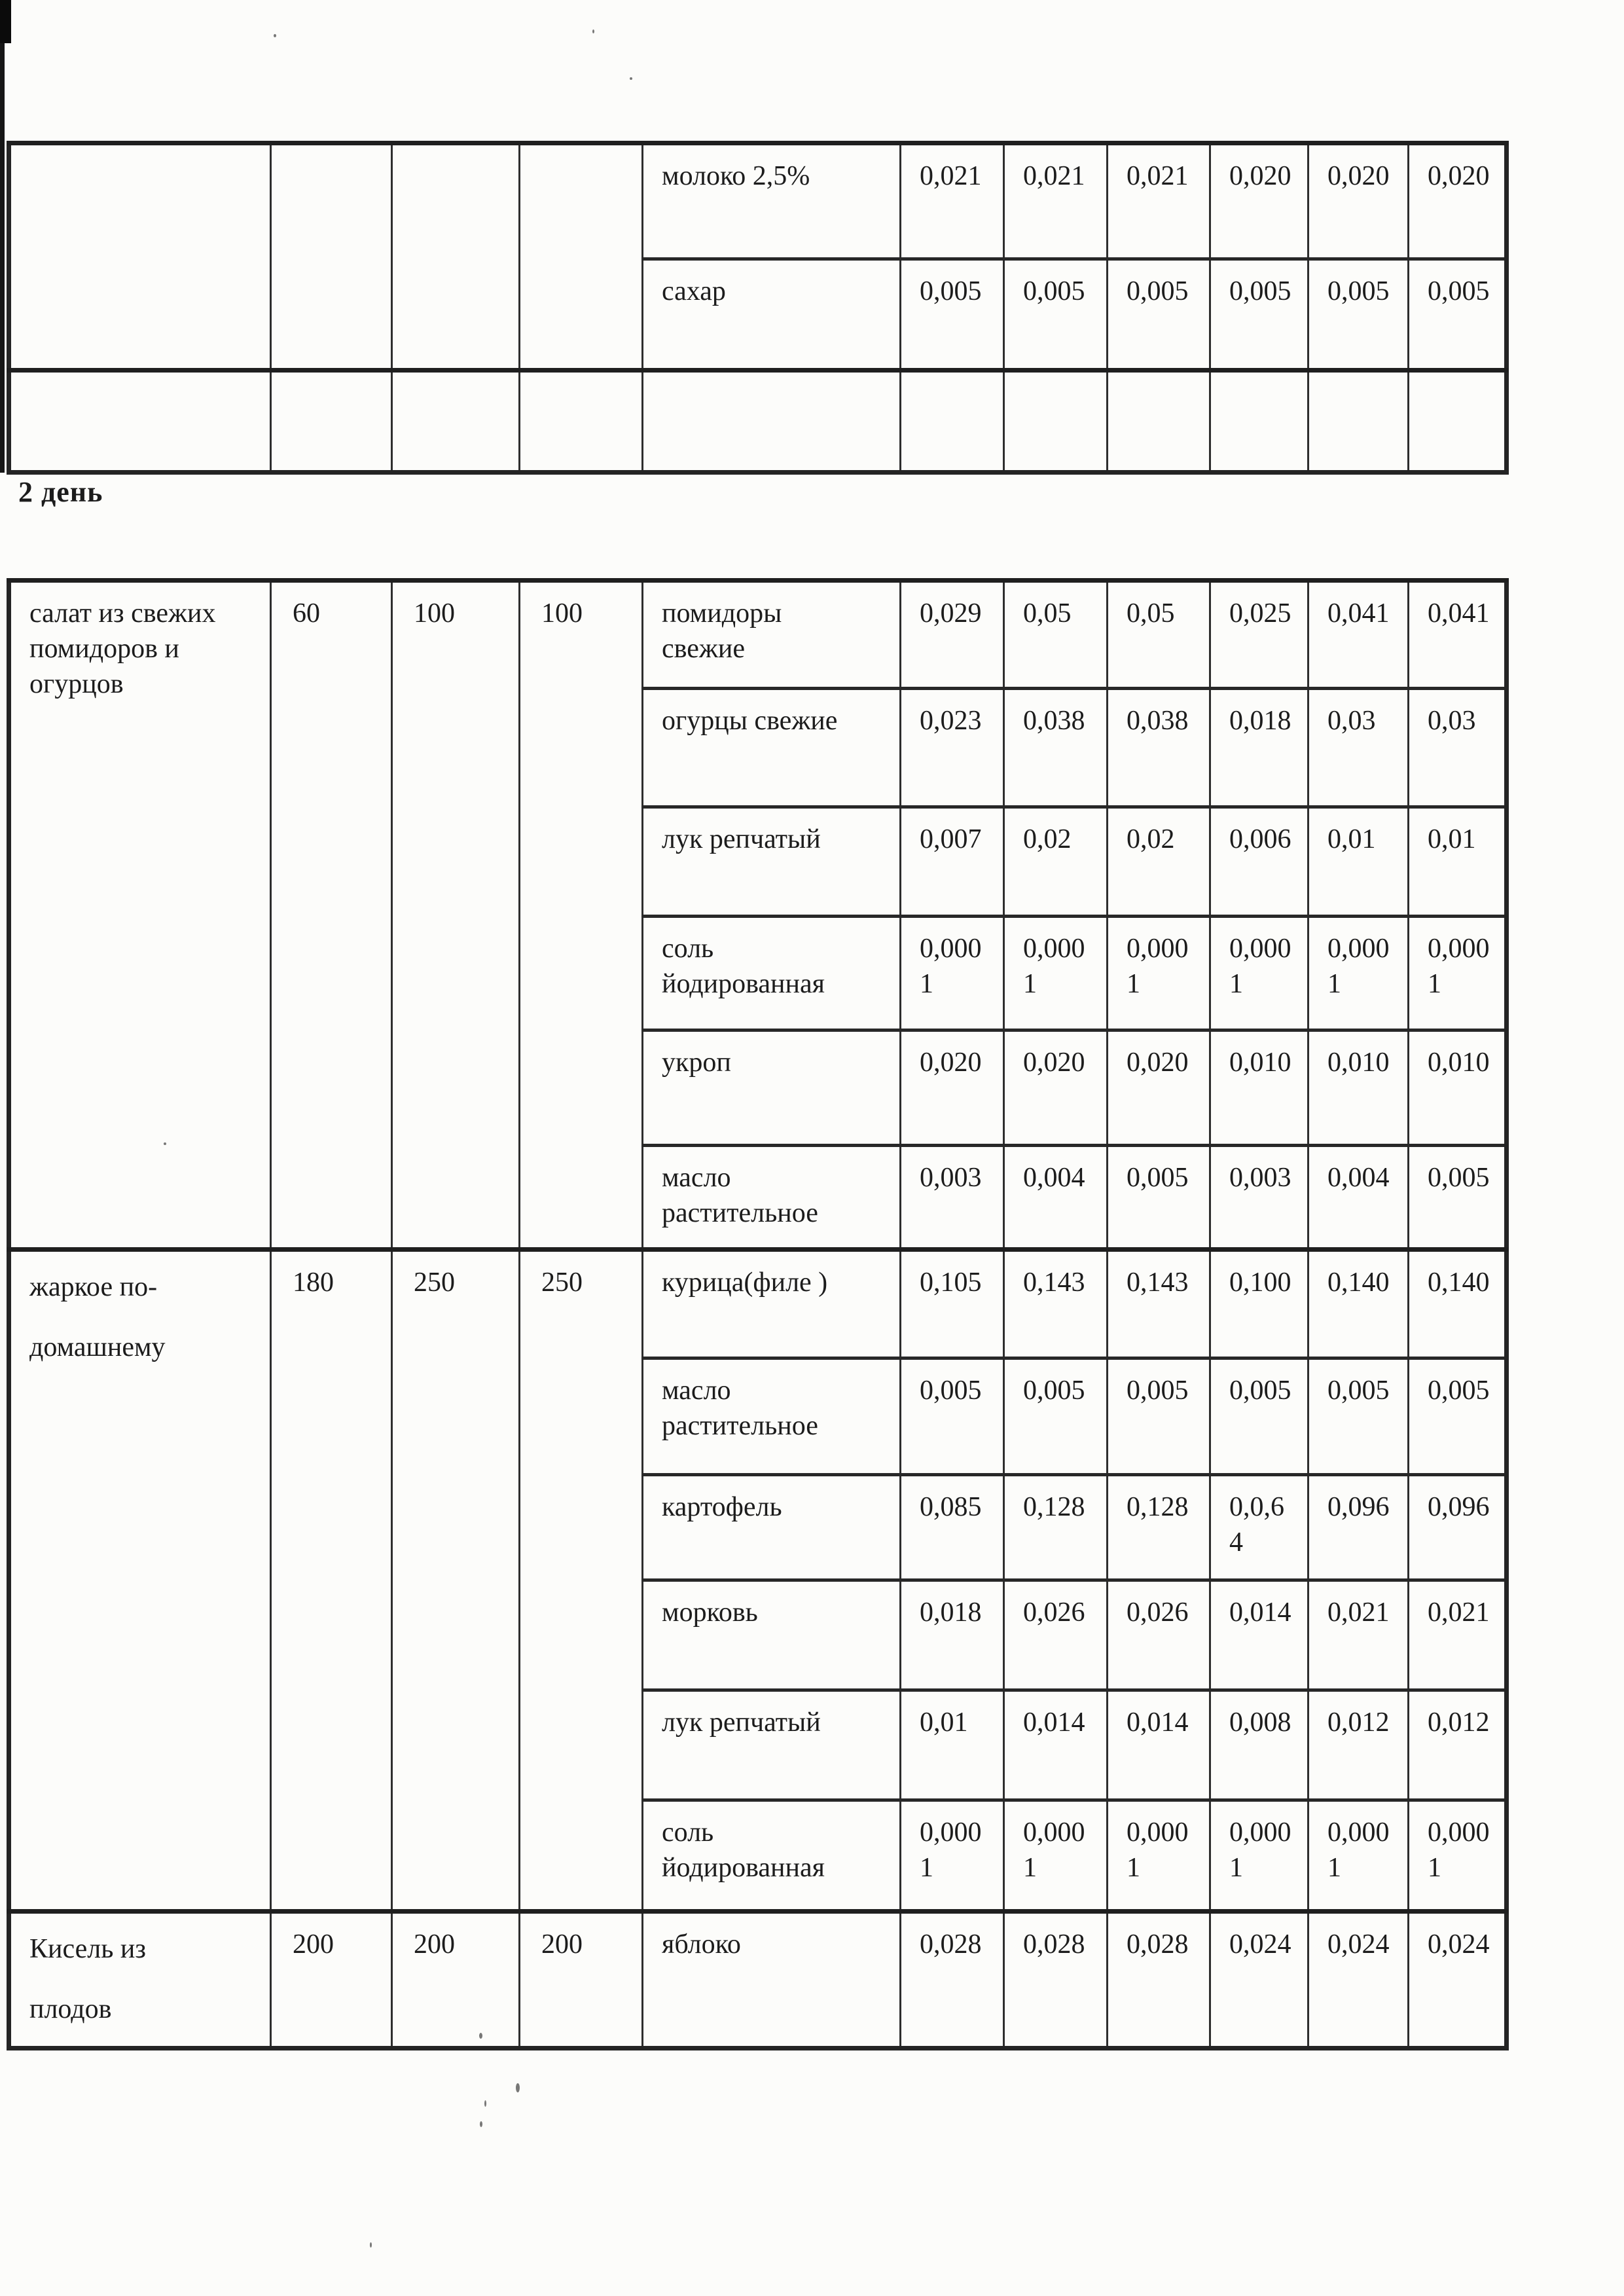  I want to click on table-row: морковь 0,018 0,026 0,026 0,014 0,021 0,021, so click(758, 1635).